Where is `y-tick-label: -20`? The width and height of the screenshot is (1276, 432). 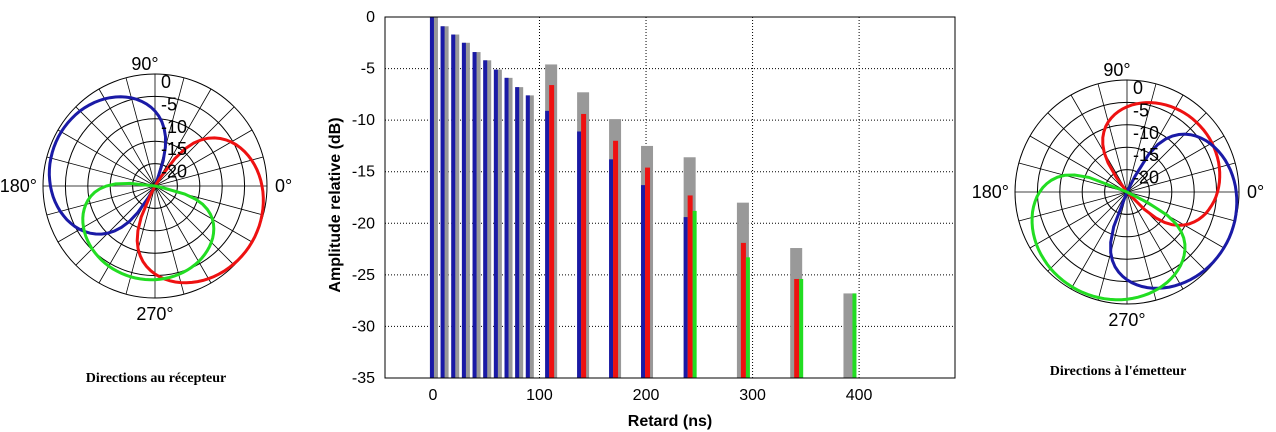 y-tick-label: -20 is located at coordinates (363, 223).